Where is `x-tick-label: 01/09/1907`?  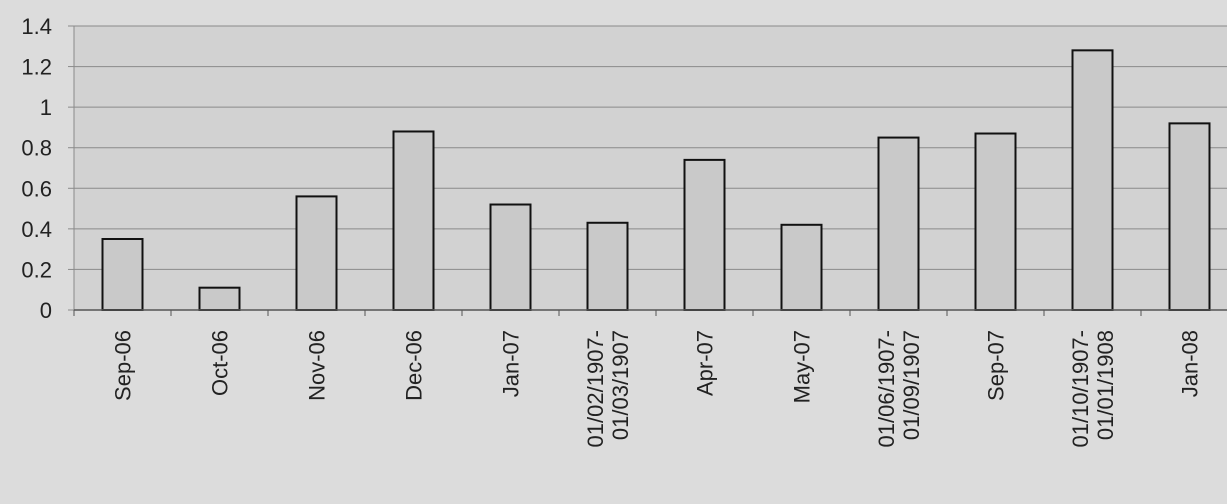 x-tick-label: 01/09/1907 is located at coordinates (911, 385).